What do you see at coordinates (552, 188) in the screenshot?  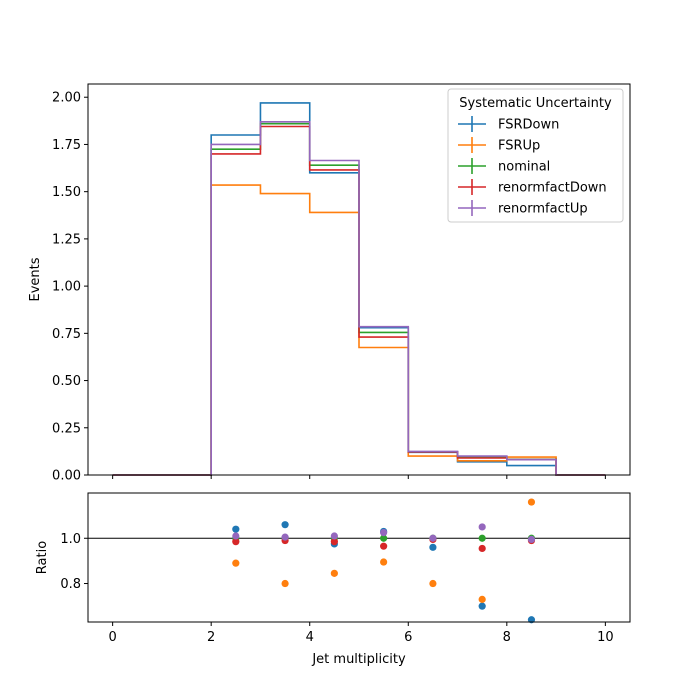 I see `legend-label: renormfactDown` at bounding box center [552, 188].